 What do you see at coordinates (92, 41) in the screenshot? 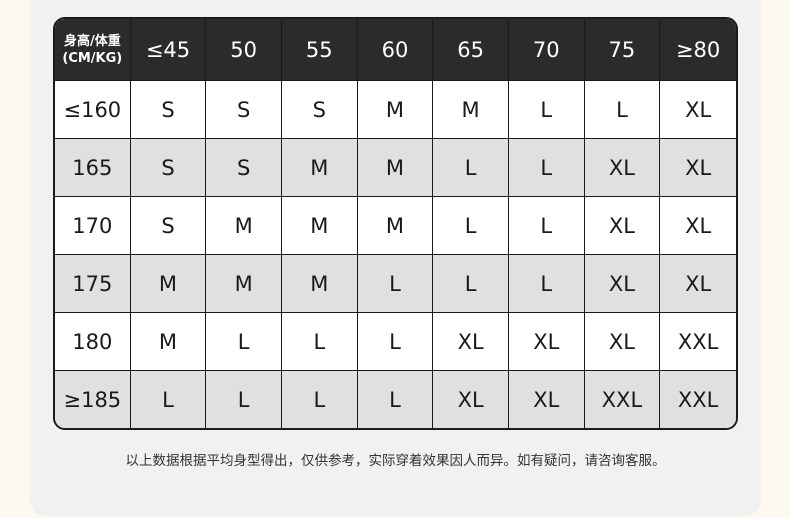
I see `corner-label-line1: 身高/体重` at bounding box center [92, 41].